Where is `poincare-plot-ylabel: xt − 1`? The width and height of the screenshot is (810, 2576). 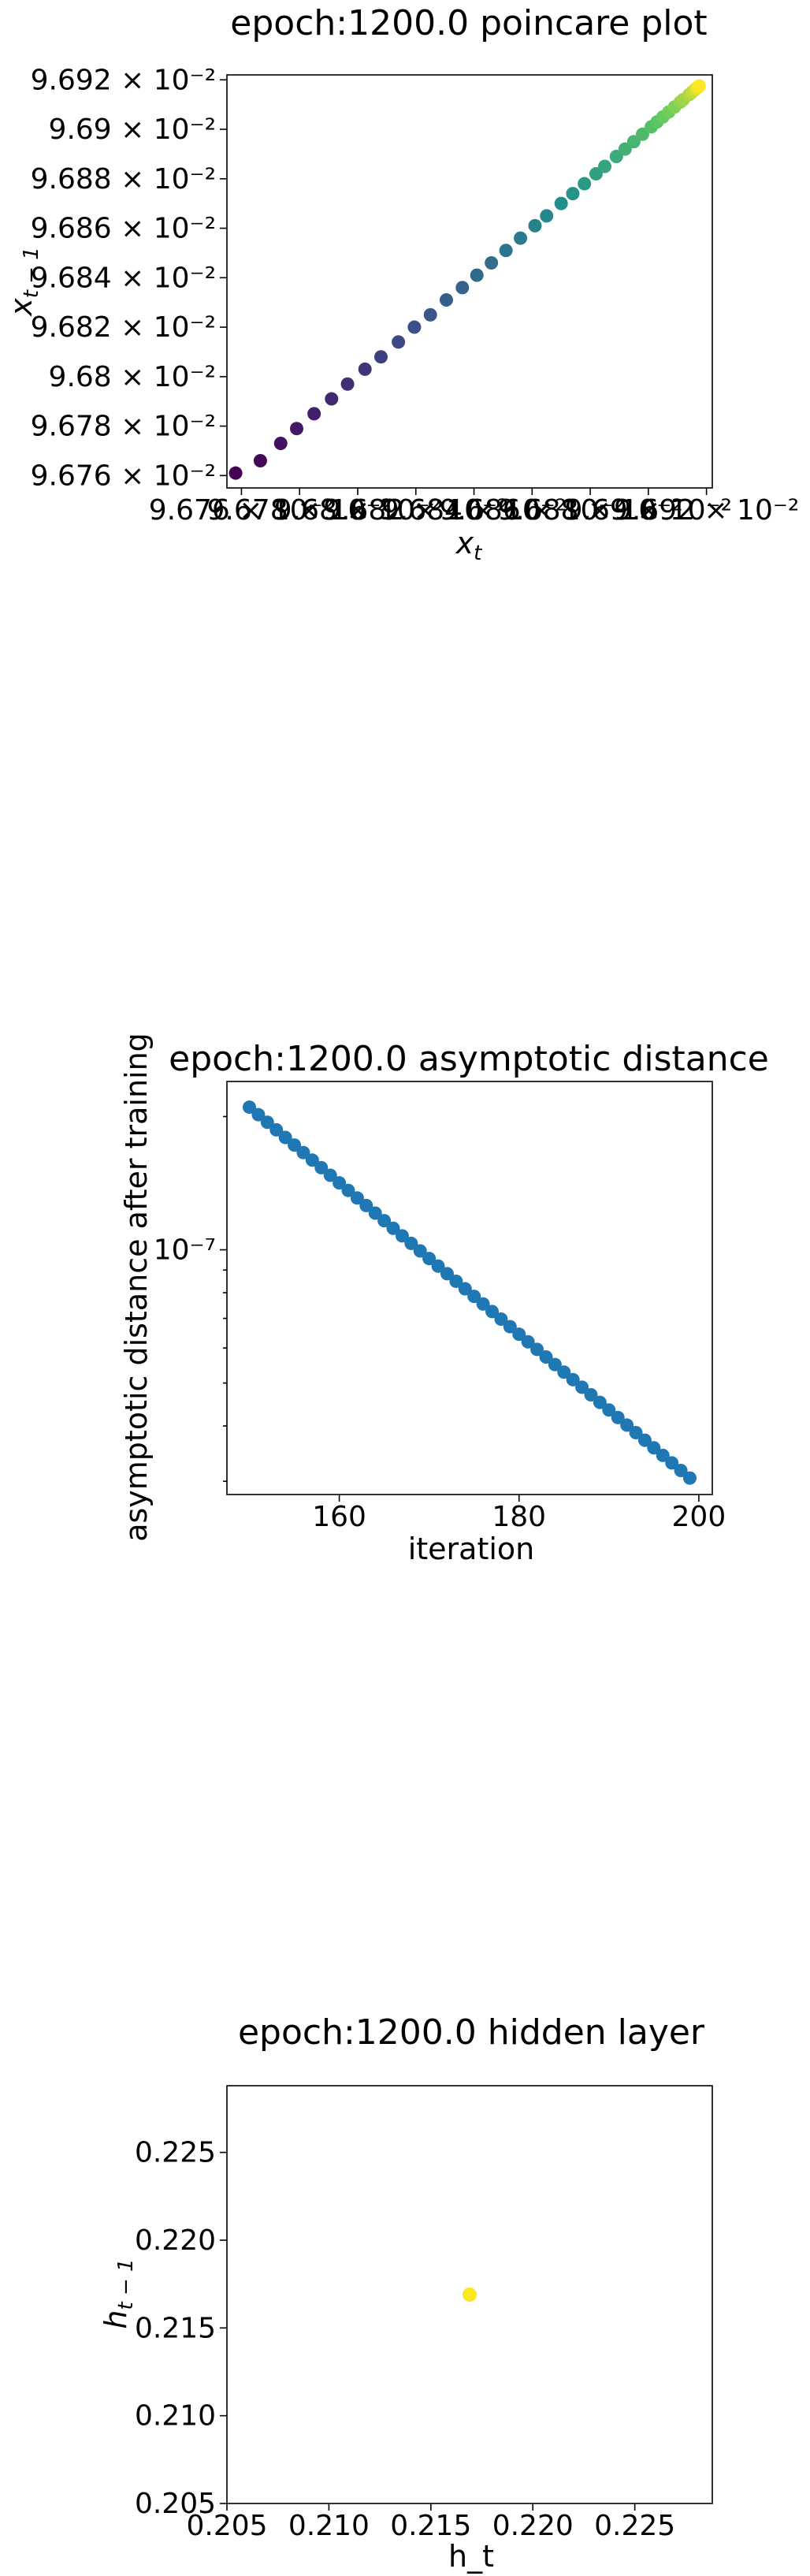
poincare-plot-ylabel: xt − 1 is located at coordinates (23, 282).